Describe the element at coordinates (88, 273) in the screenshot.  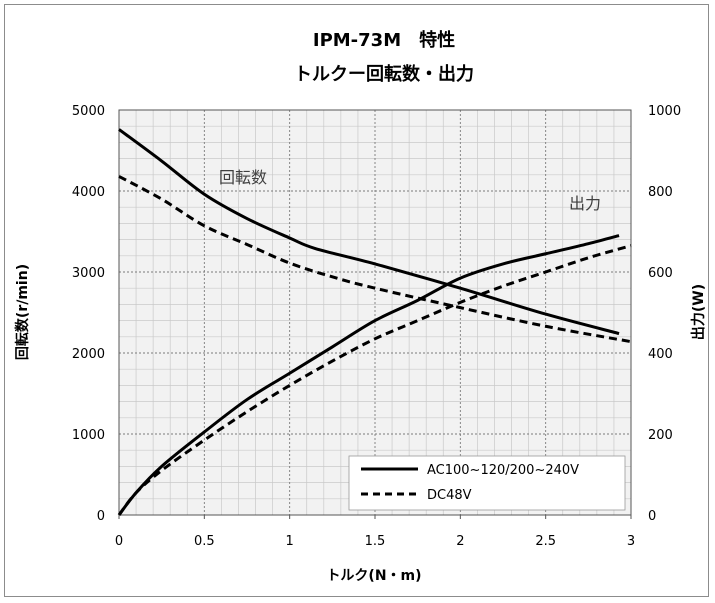
I see `y-left-tick-label: 3000` at that location.